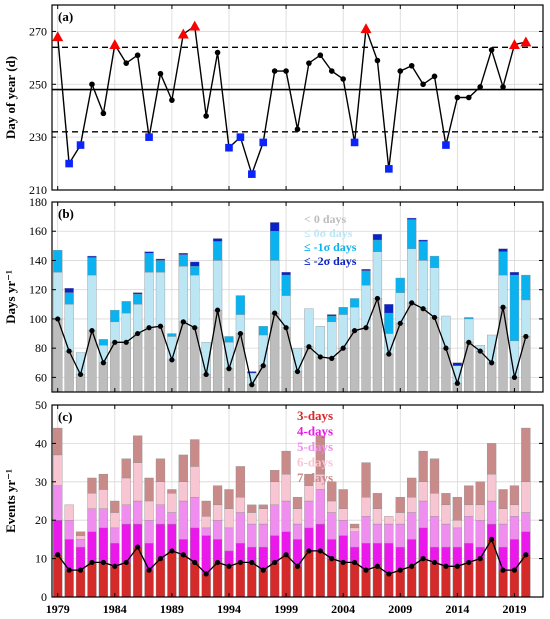  I want to click on x-tick-label: 1984, so click(115, 609).